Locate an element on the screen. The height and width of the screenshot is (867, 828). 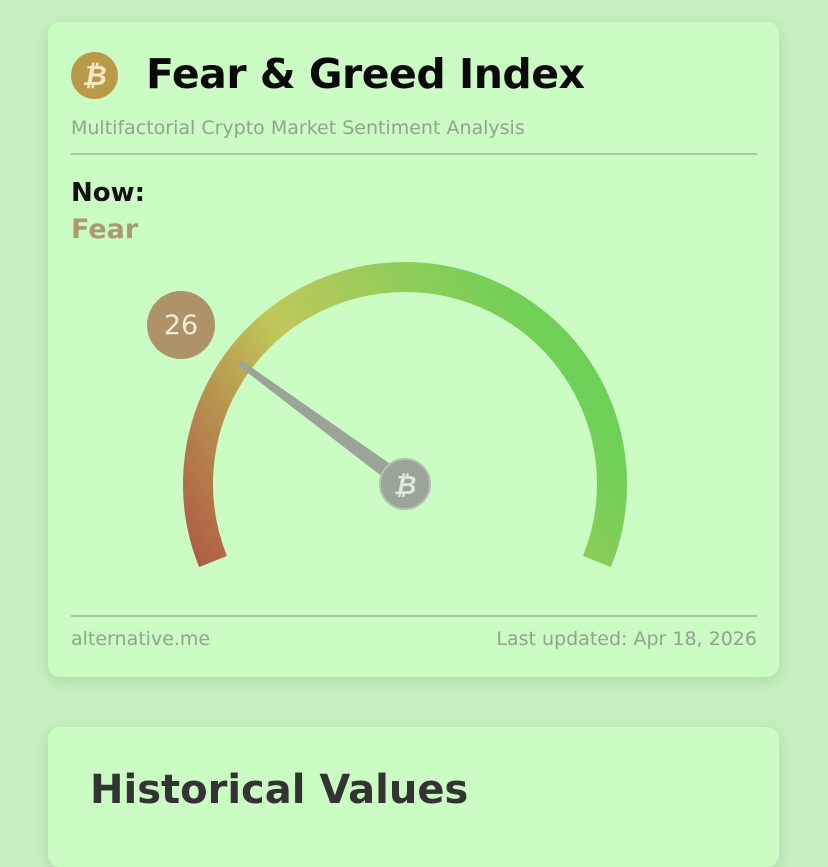
source-link: alternative.me is located at coordinates (141, 639).